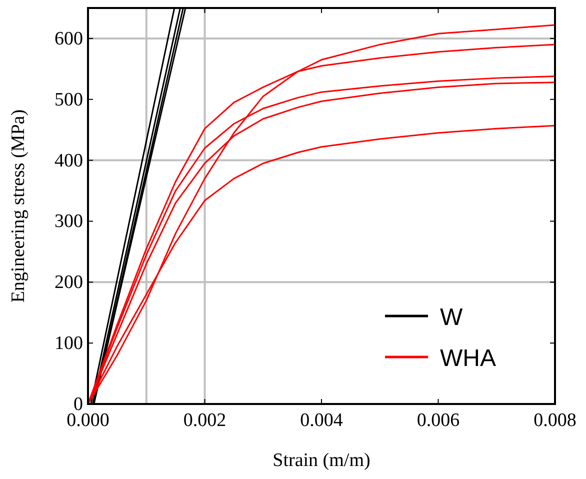 This screenshot has width=586, height=479. What do you see at coordinates (68, 99) in the screenshot?
I see `y-tick-label: 500` at bounding box center [68, 99].